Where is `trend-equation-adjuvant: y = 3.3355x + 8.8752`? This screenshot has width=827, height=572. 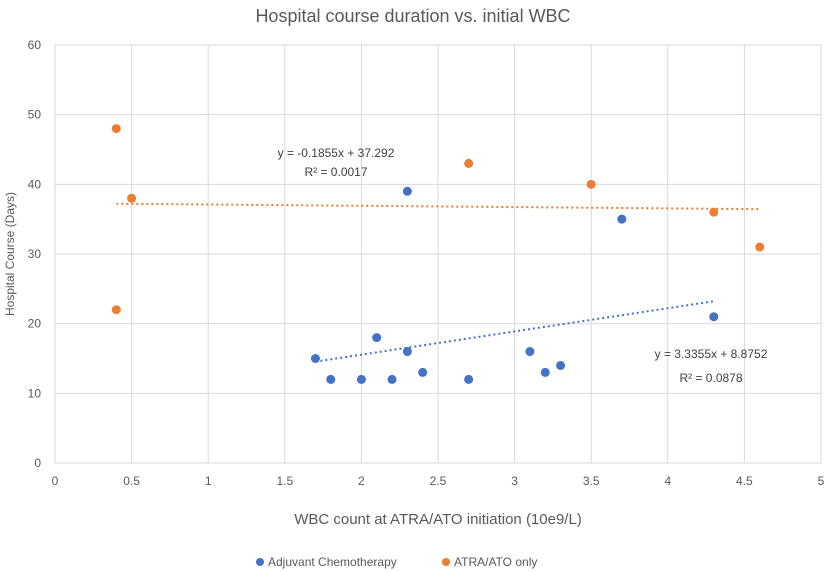 trend-equation-adjuvant: y = 3.3355x + 8.8752 is located at coordinates (711, 354).